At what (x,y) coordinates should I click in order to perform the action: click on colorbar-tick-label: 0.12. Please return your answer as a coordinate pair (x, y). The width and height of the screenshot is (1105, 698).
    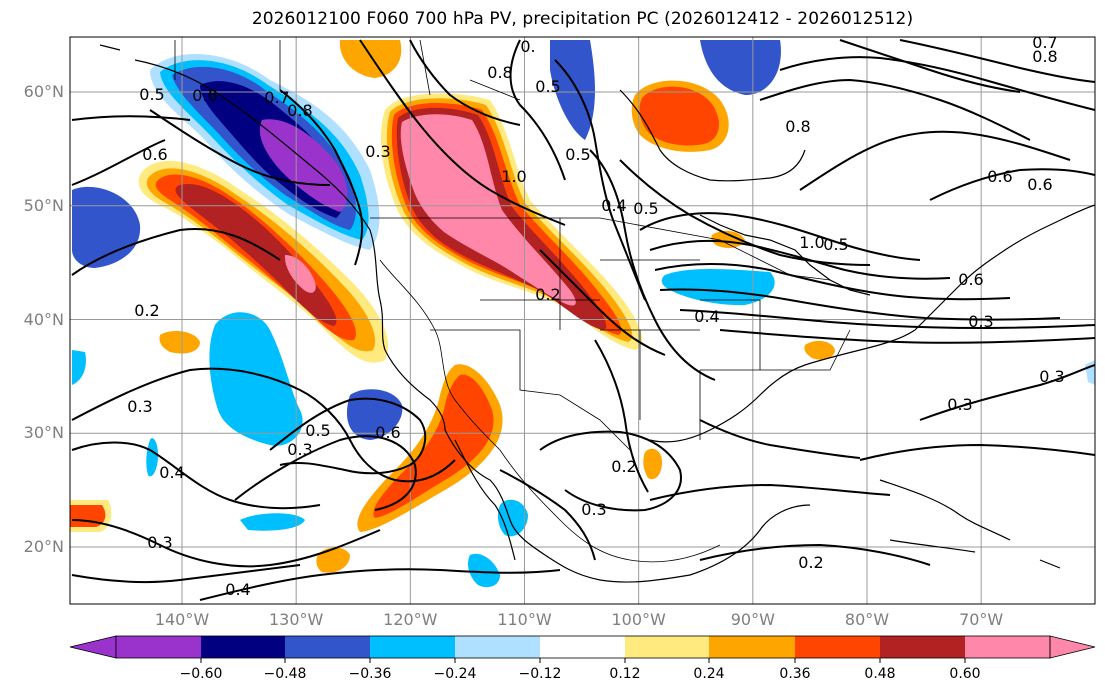
    Looking at the image, I should click on (625, 674).